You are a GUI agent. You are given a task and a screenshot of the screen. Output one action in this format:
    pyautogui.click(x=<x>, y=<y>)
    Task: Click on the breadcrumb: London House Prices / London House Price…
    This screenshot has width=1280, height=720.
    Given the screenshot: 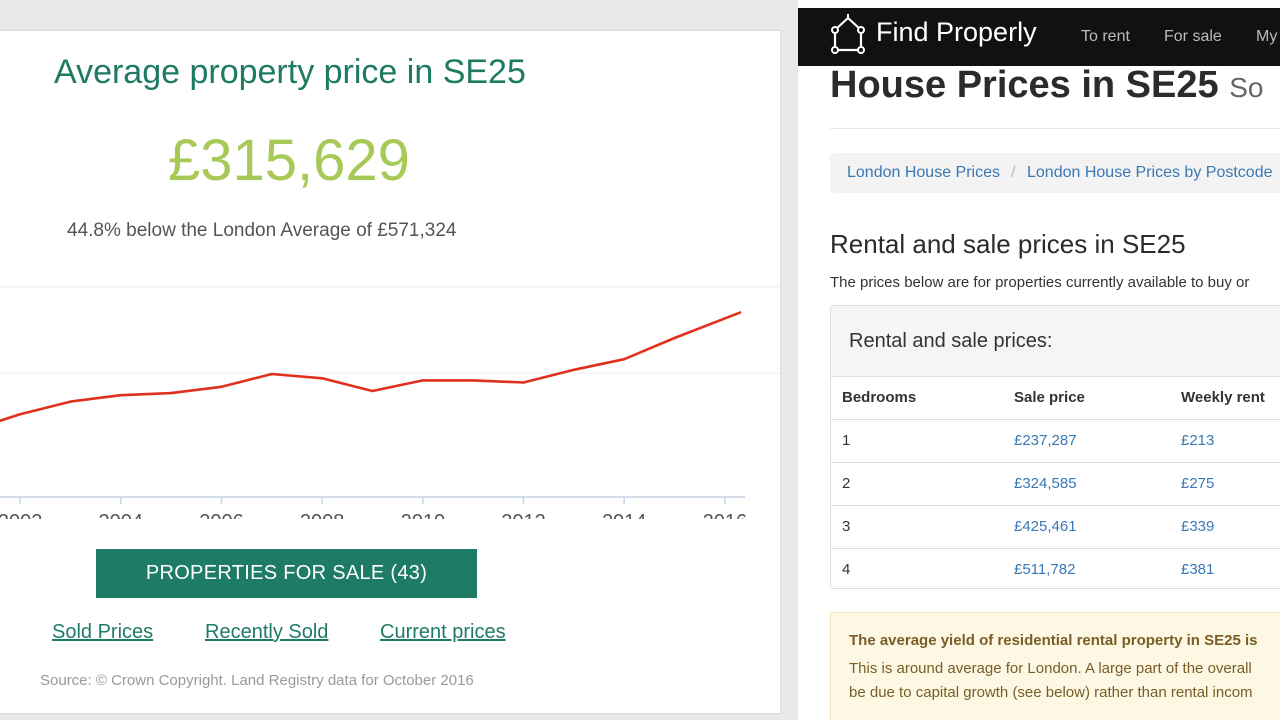 What is the action you would take?
    pyautogui.click(x=1055, y=173)
    